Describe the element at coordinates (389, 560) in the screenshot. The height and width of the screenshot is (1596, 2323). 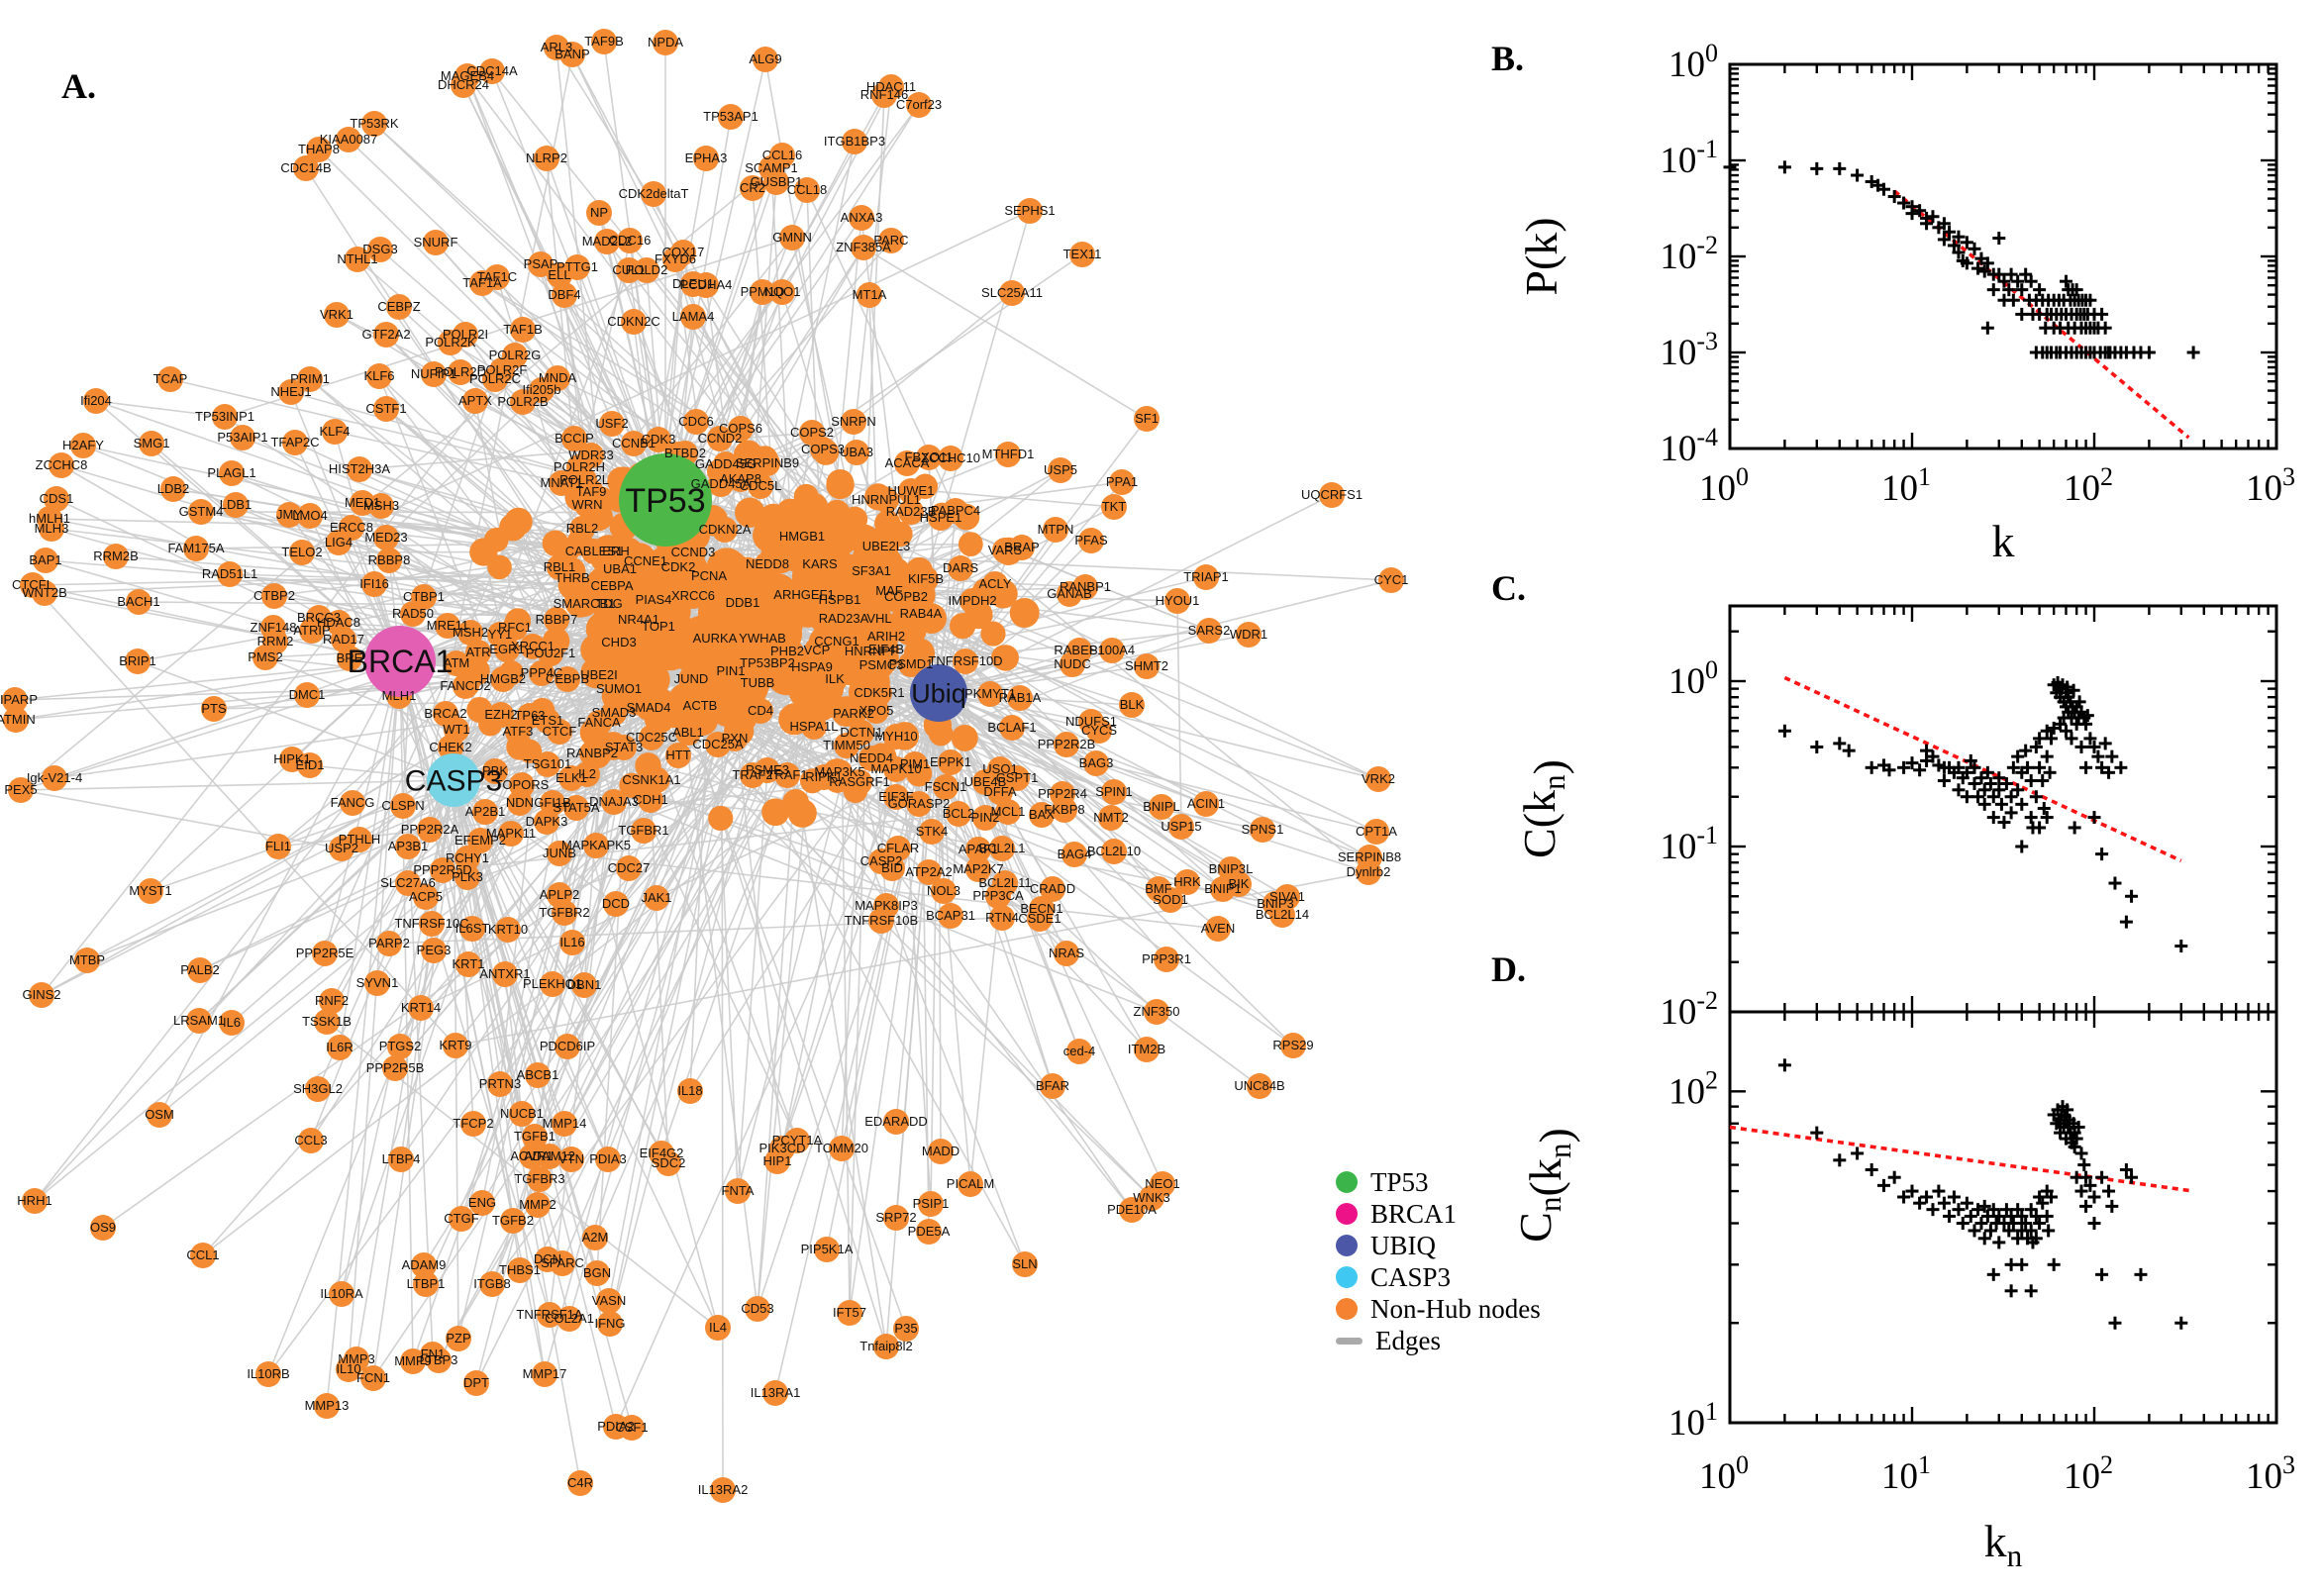
I see `network-node-RBBP8` at that location.